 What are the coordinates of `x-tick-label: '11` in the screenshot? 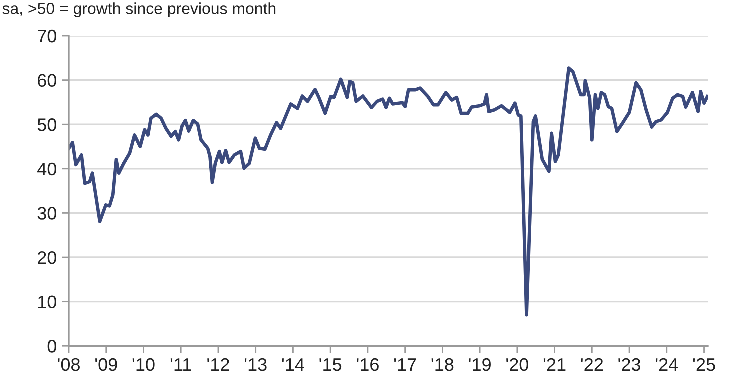 It's located at (181, 365).